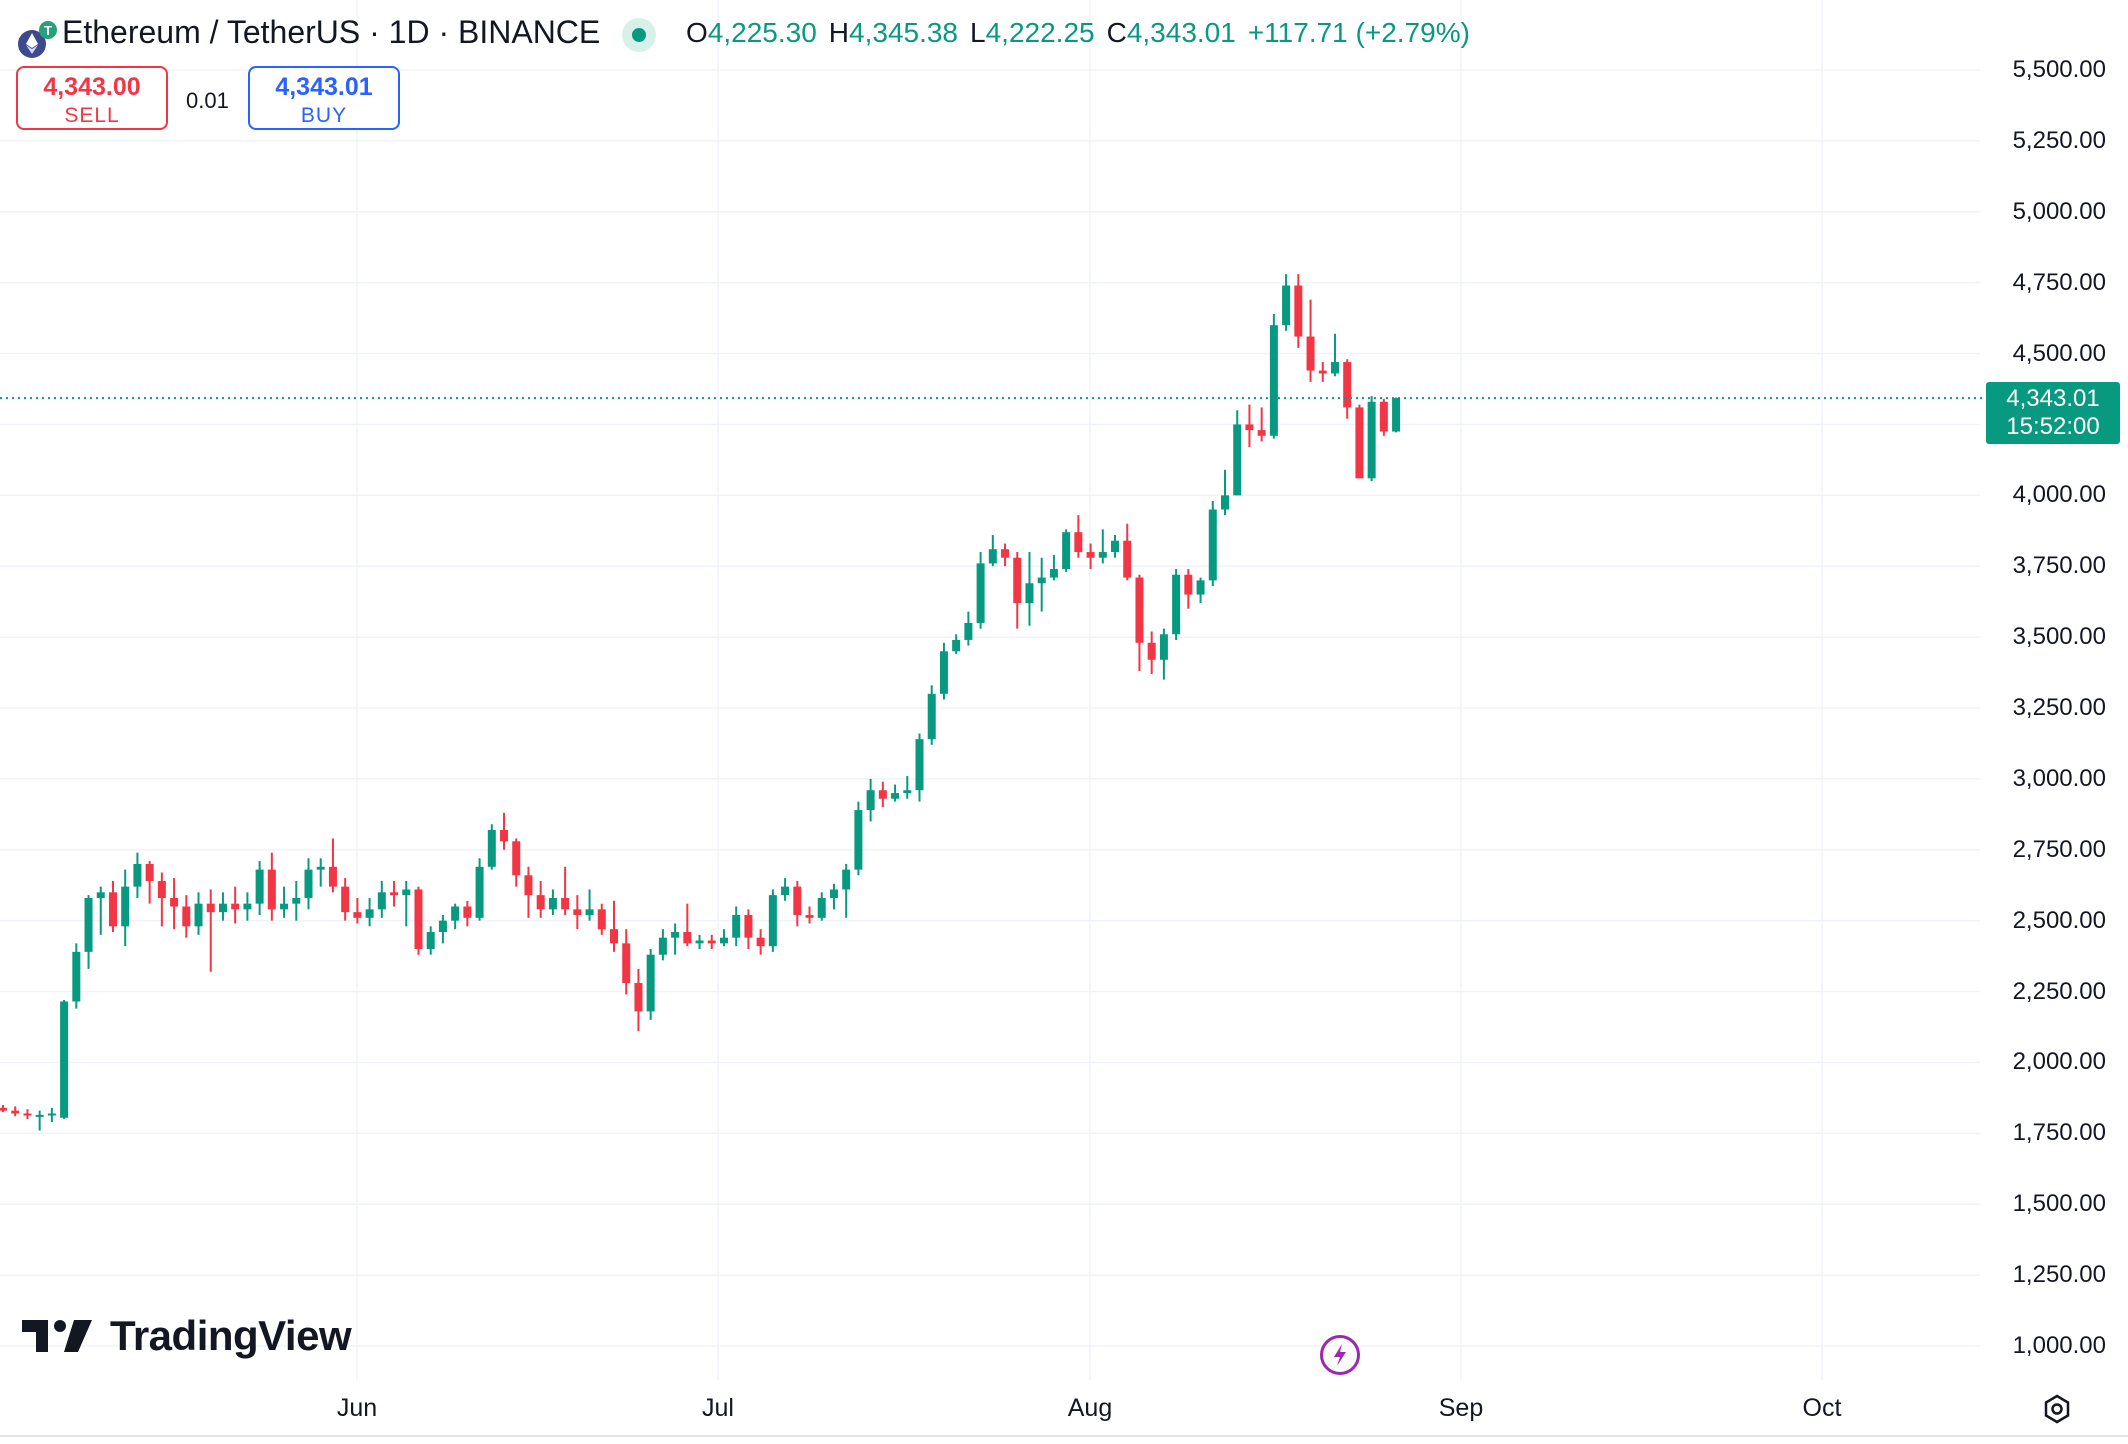 The image size is (2128, 1444). Describe the element at coordinates (2059, 707) in the screenshot. I see `price-axis-label: 3,250.00` at that location.